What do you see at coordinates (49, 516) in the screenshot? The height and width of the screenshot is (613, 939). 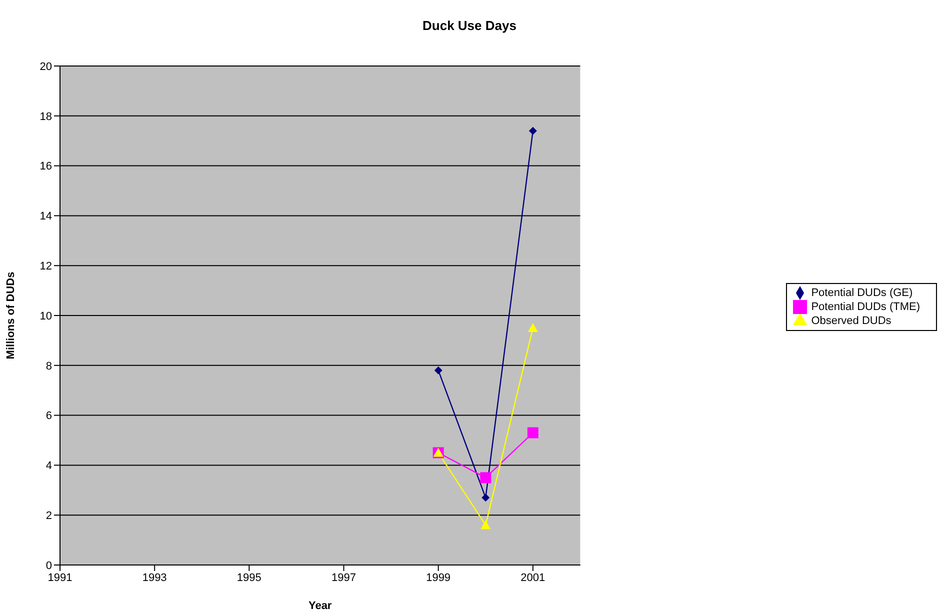 I see `y-tick-label: 2` at bounding box center [49, 516].